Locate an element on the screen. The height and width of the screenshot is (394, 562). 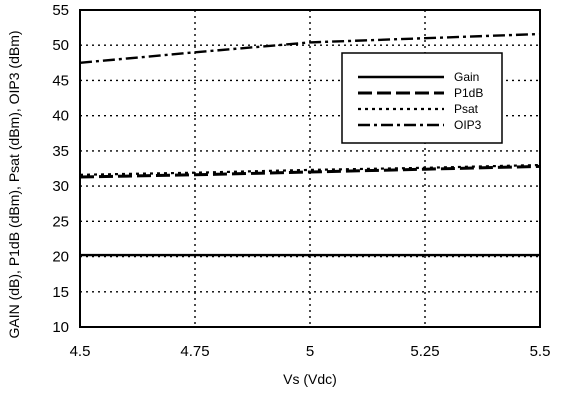
y-tick-label: 10 is located at coordinates (60, 327).